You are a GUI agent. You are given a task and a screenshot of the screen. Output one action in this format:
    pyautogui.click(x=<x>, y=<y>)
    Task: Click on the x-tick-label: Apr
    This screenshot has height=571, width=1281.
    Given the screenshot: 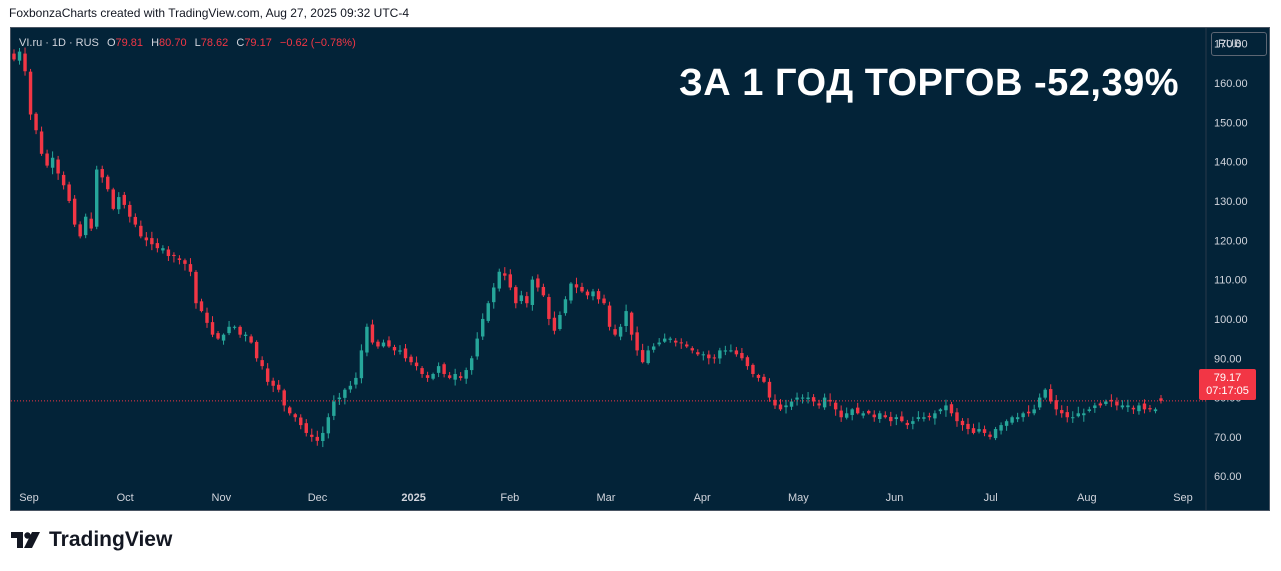 What is the action you would take?
    pyautogui.click(x=702, y=498)
    